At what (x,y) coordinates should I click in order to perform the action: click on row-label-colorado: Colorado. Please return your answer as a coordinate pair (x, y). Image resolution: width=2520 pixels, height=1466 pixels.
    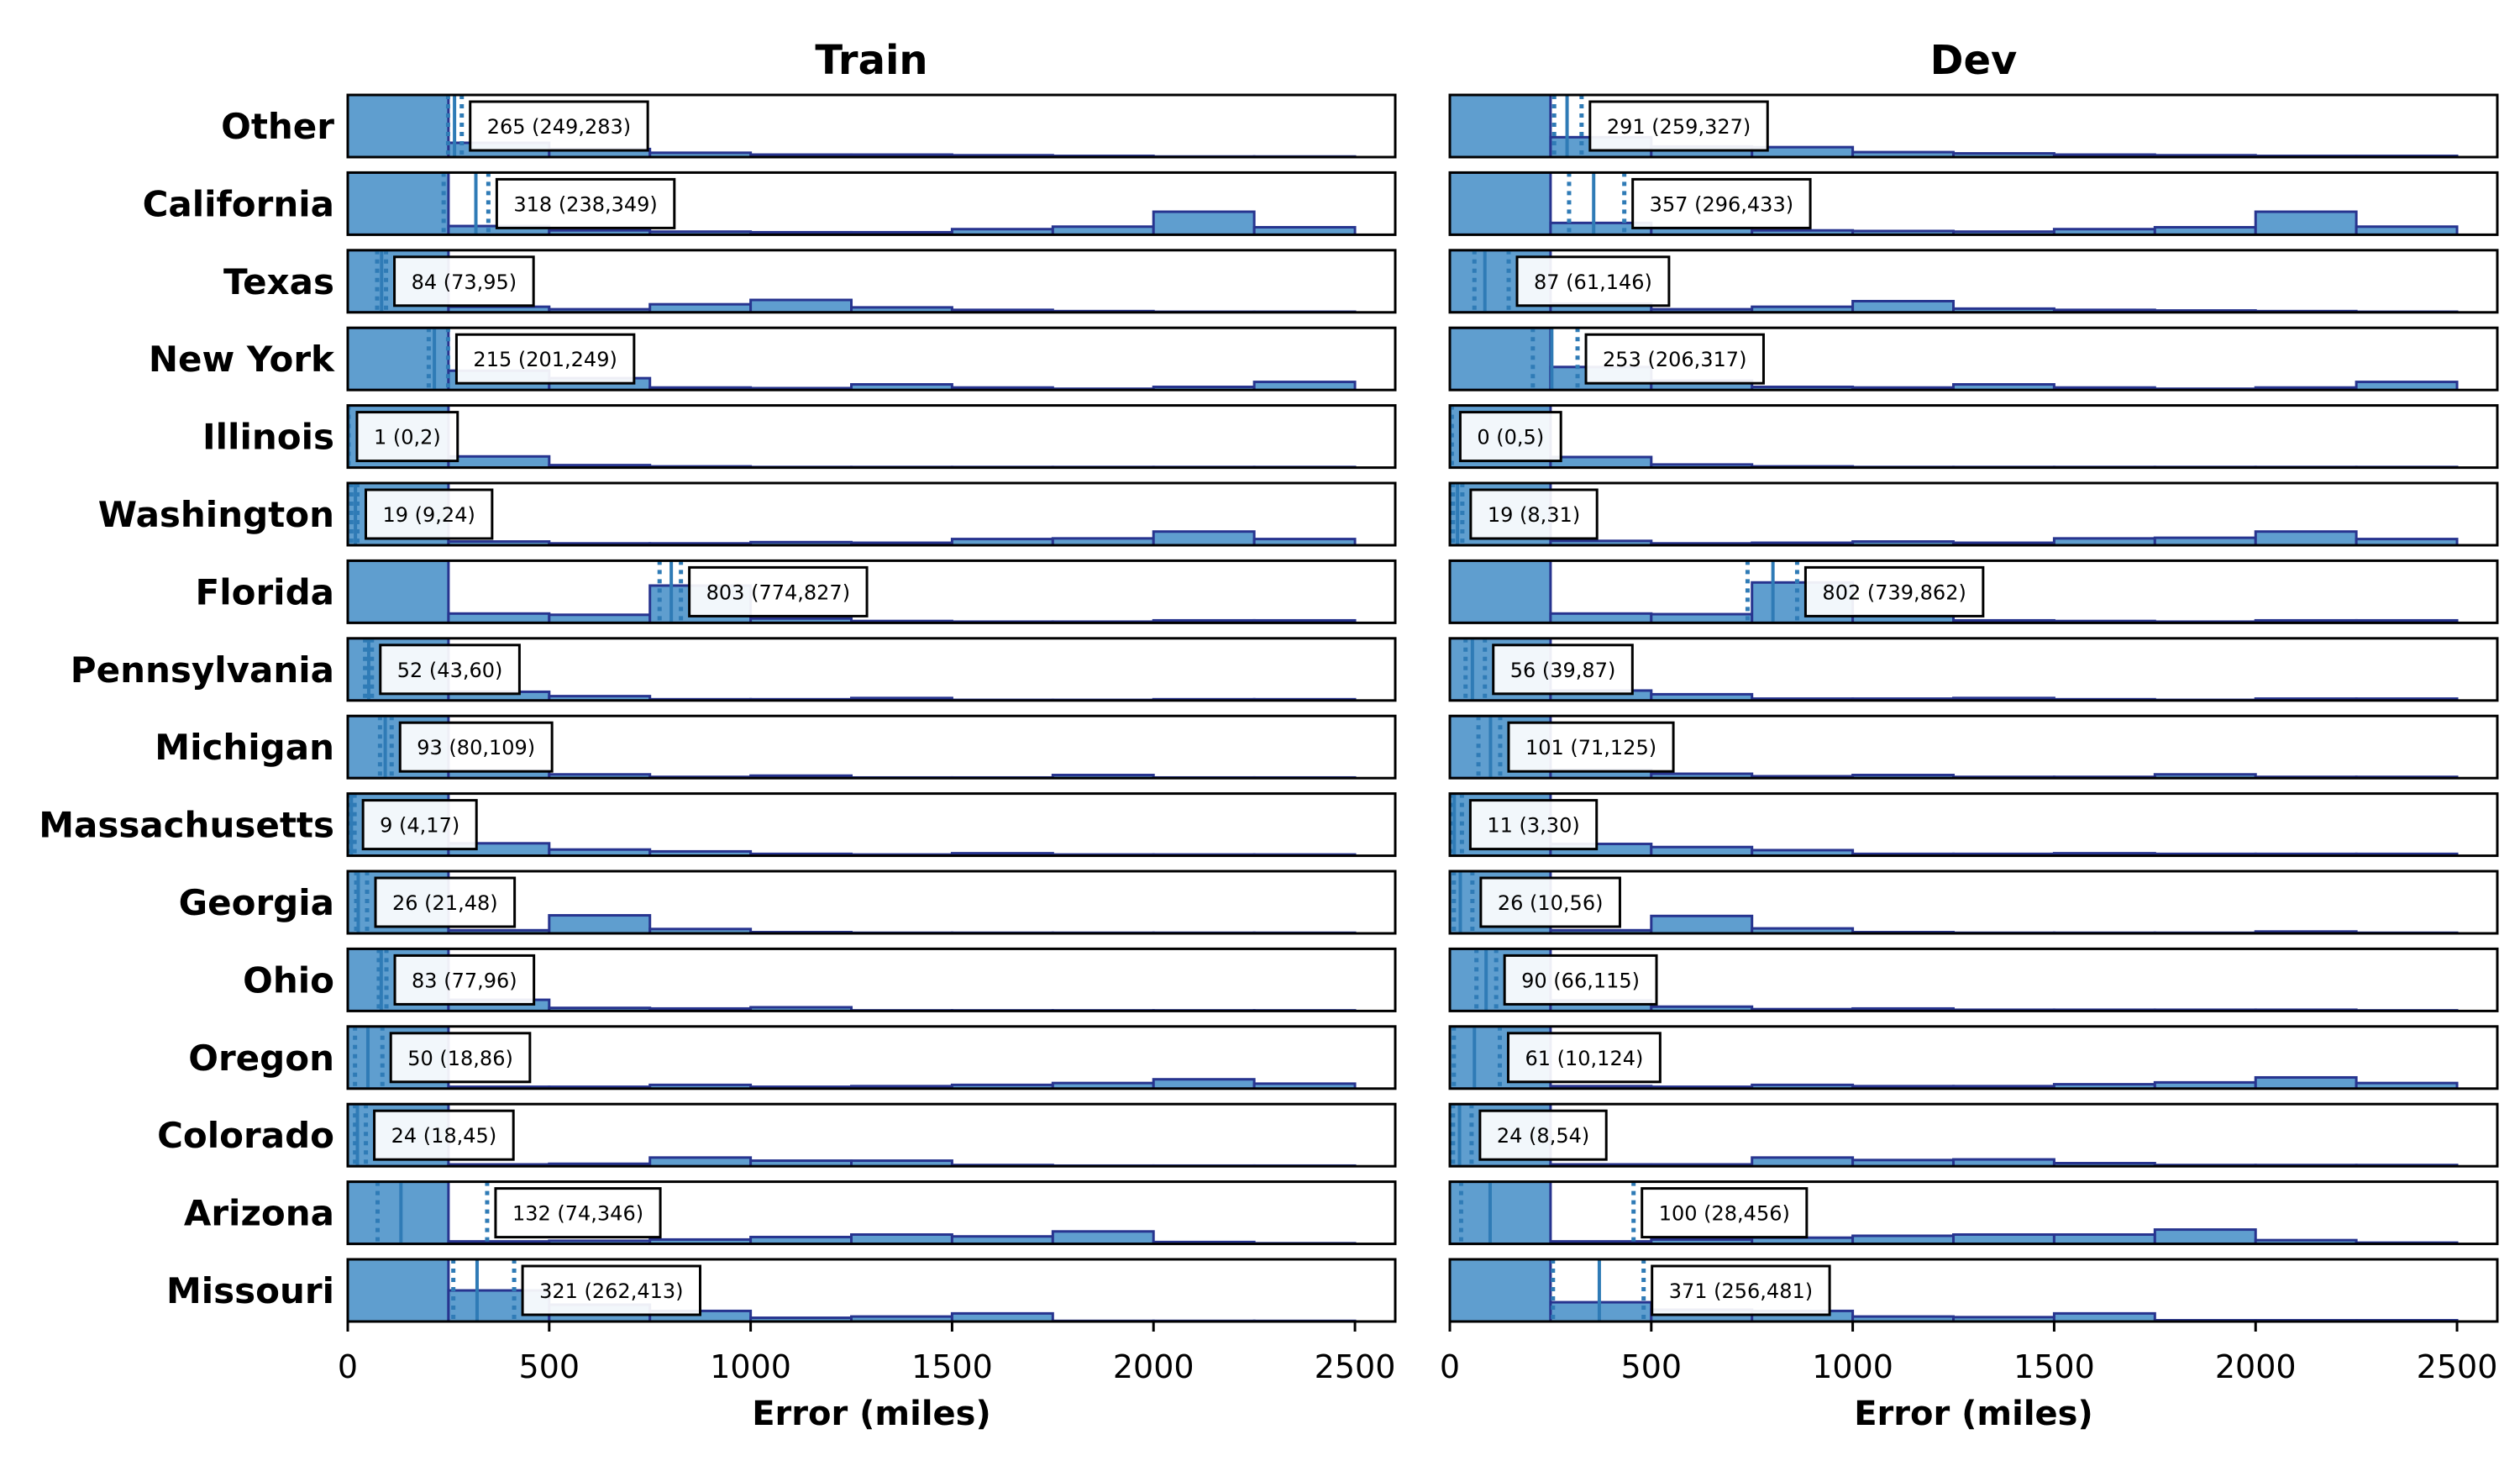
    Looking at the image, I should click on (245, 1135).